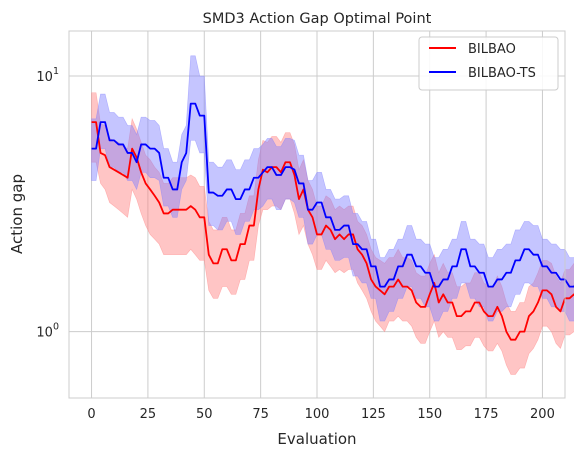  Describe the element at coordinates (17, 214) in the screenshot. I see `y-axis-label: Action gap` at that location.